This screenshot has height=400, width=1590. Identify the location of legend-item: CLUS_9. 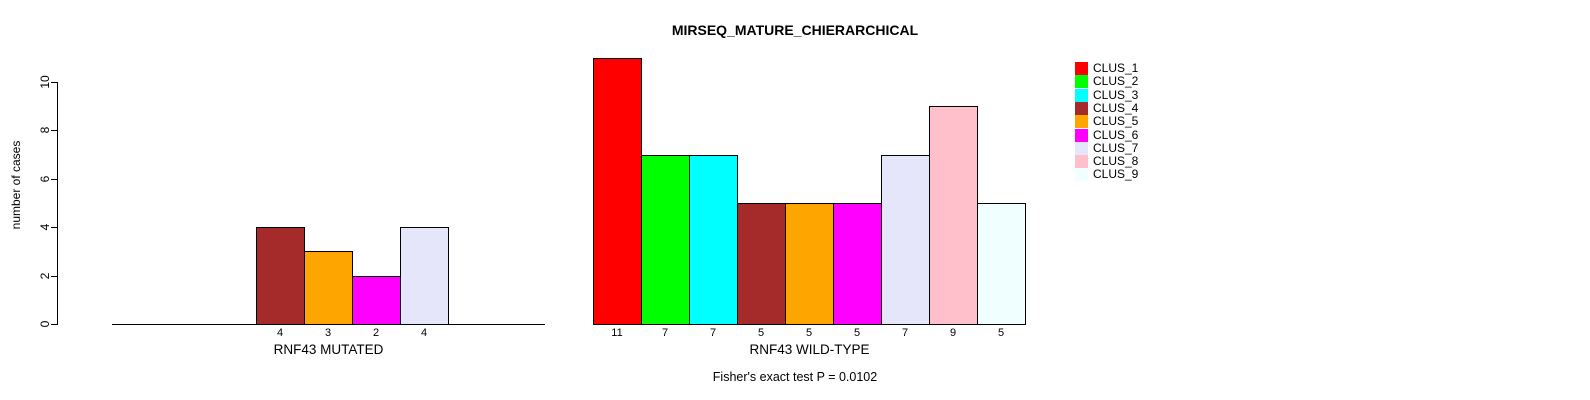
(1107, 174).